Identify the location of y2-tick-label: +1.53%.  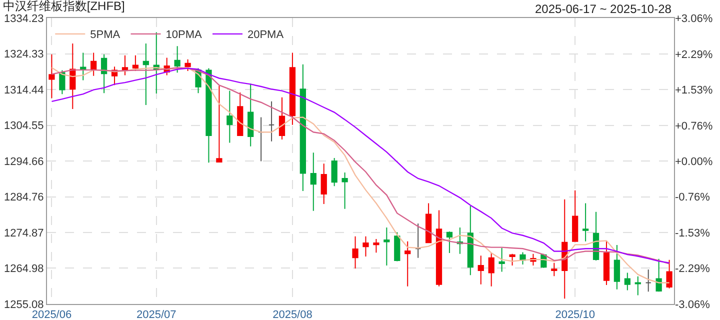
(694, 90).